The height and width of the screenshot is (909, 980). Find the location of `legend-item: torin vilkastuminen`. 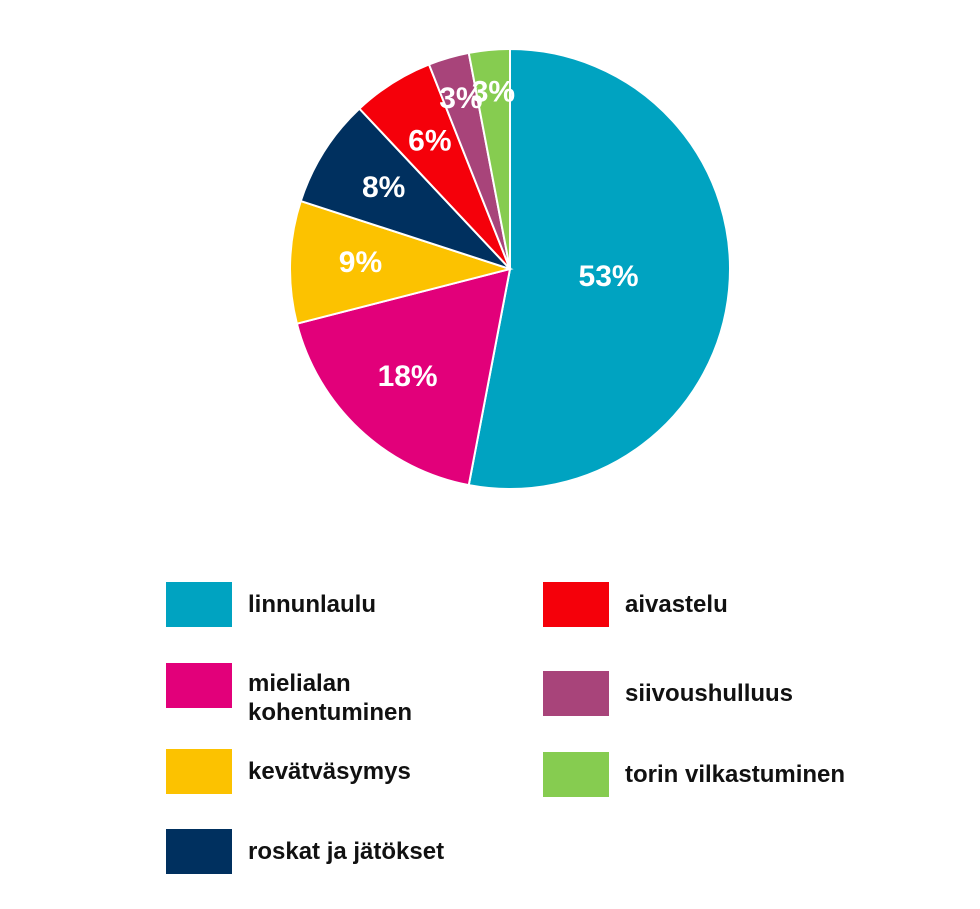

legend-item: torin vilkastuminen is located at coordinates (704, 774).